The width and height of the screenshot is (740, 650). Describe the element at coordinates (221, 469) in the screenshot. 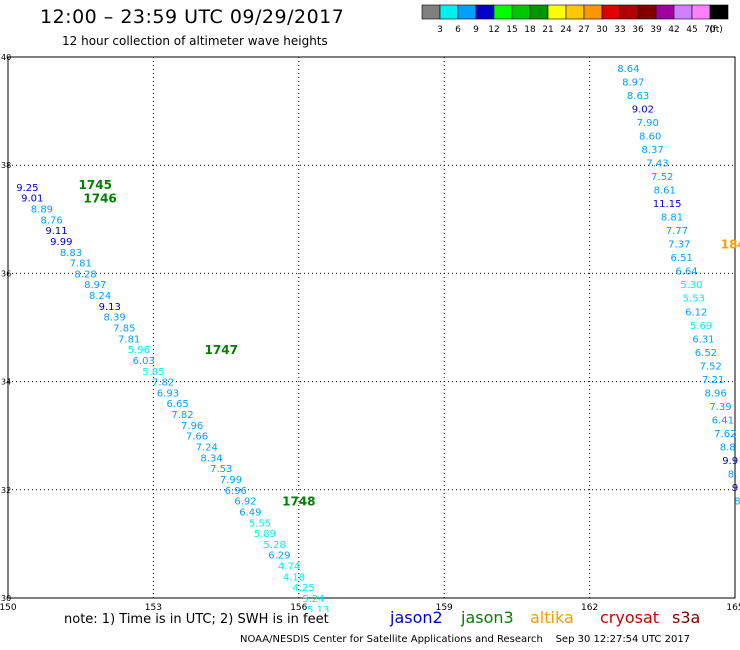

I see `wave-height-label: 7.53` at that location.